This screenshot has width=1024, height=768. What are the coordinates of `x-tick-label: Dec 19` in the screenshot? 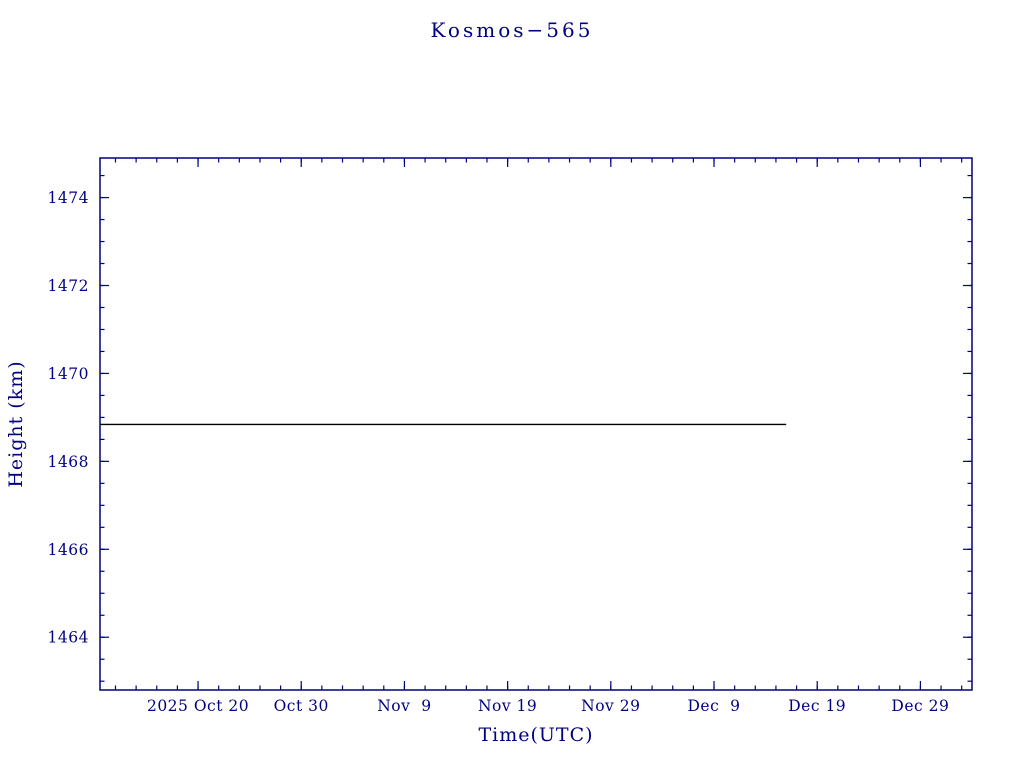 It's located at (817, 706).